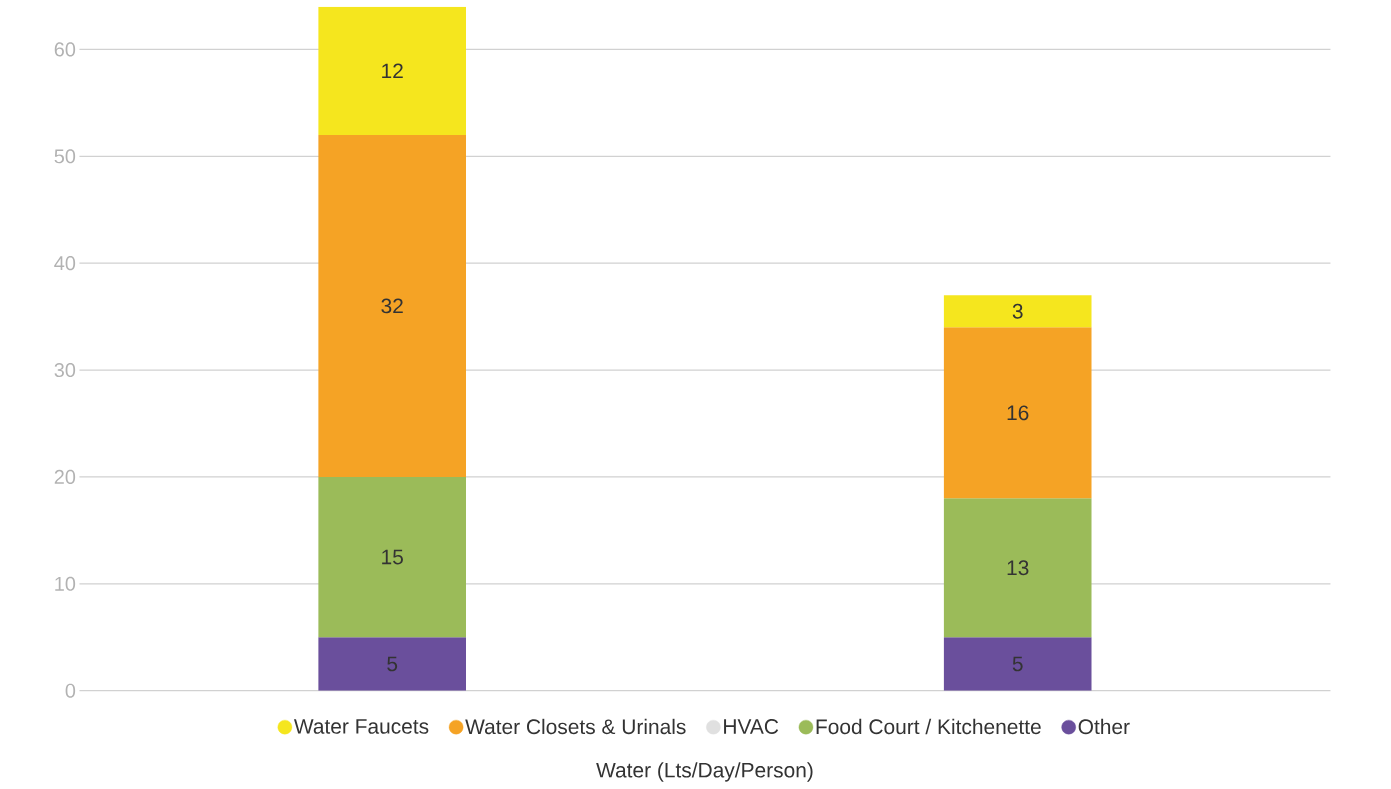 Image resolution: width=1391 pixels, height=789 pixels. I want to click on data-label: 13, so click(1018, 568).